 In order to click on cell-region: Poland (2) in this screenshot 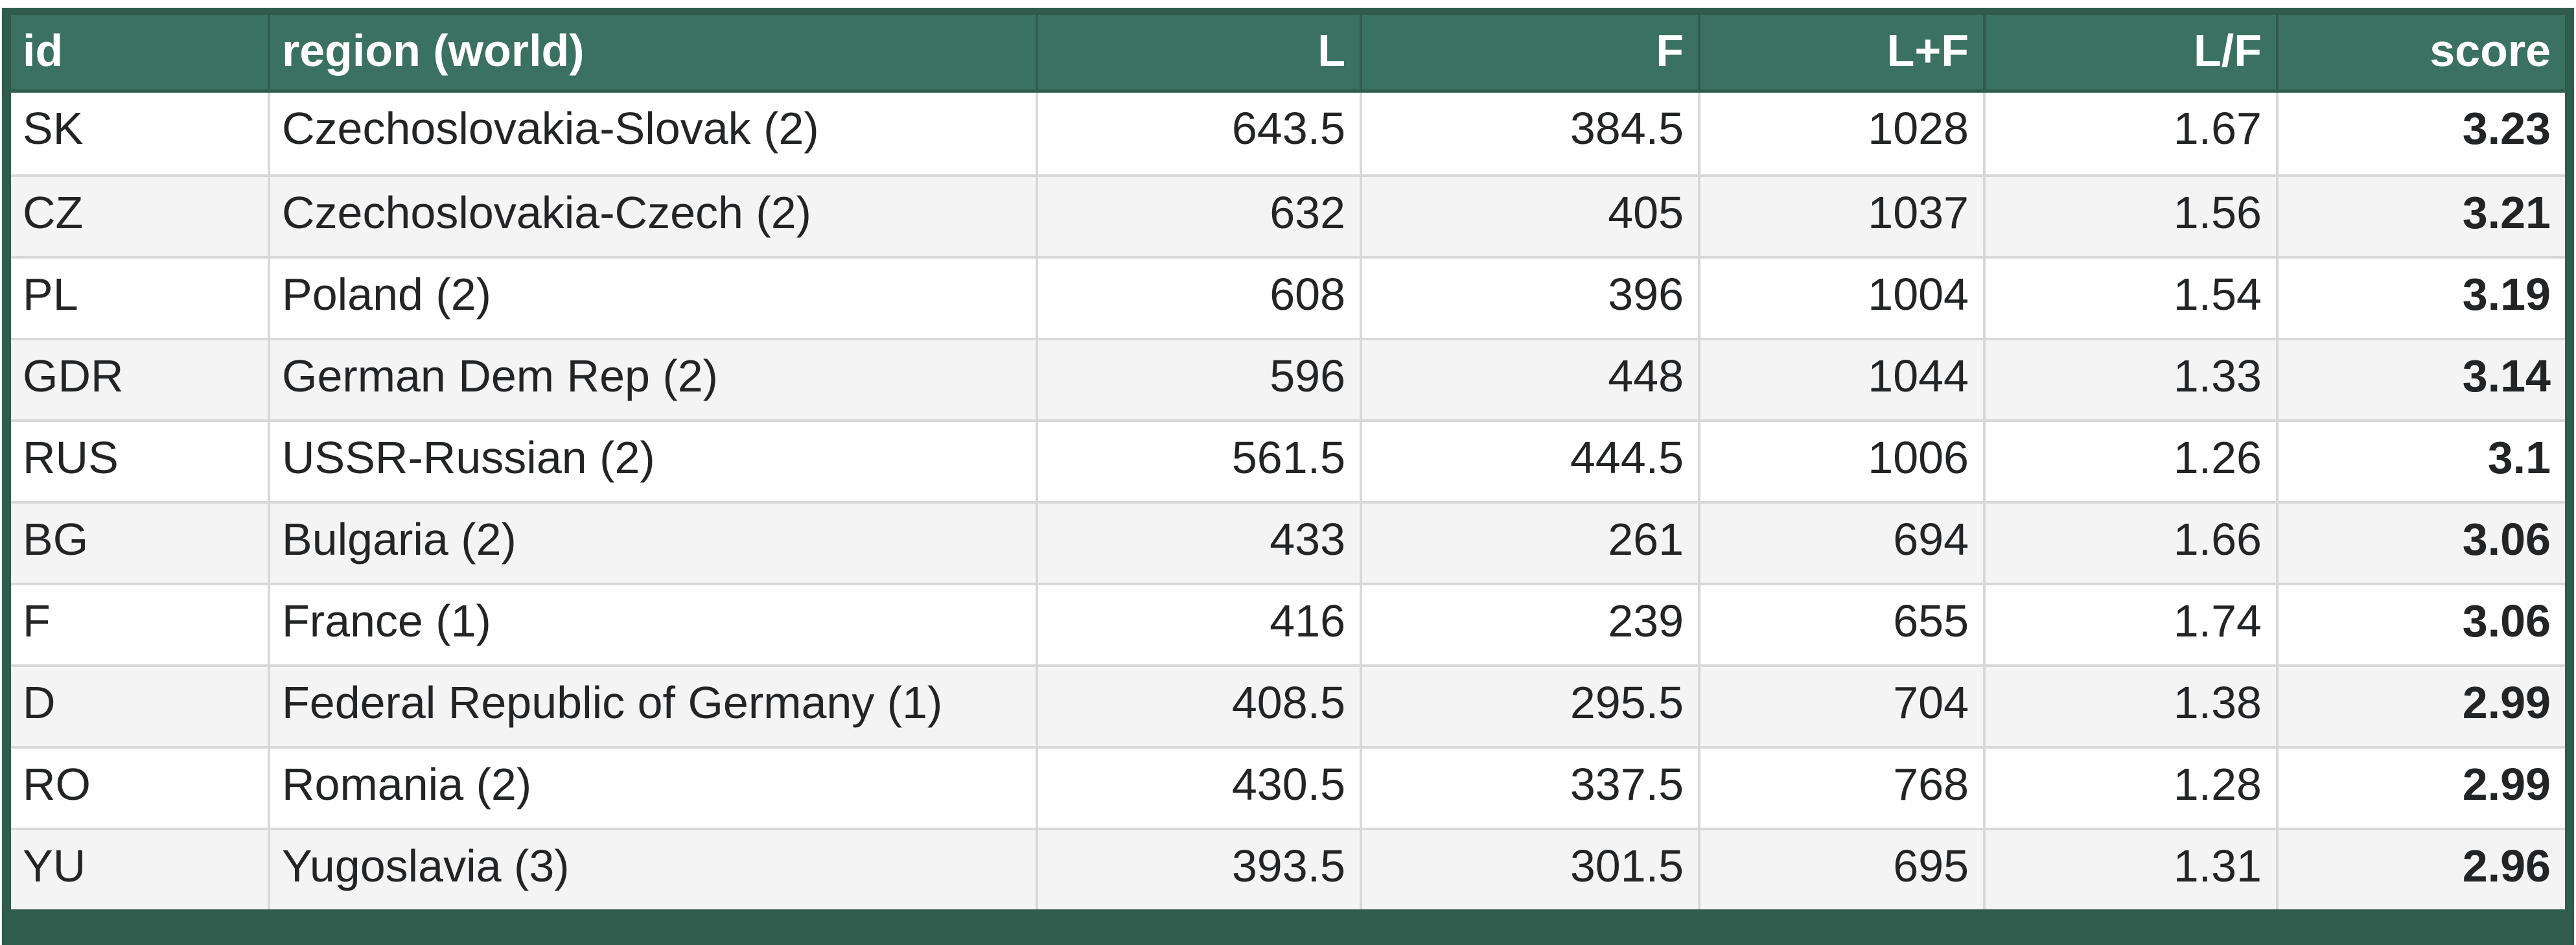, I will do `click(654, 297)`.